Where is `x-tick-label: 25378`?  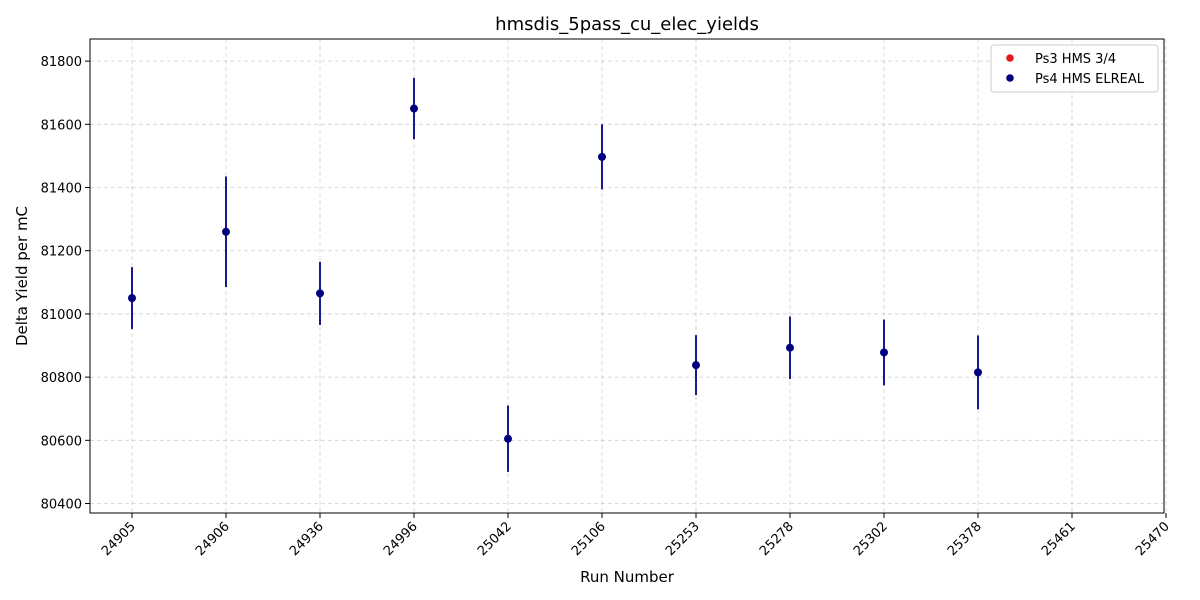
x-tick-label: 25378 is located at coordinates (965, 539).